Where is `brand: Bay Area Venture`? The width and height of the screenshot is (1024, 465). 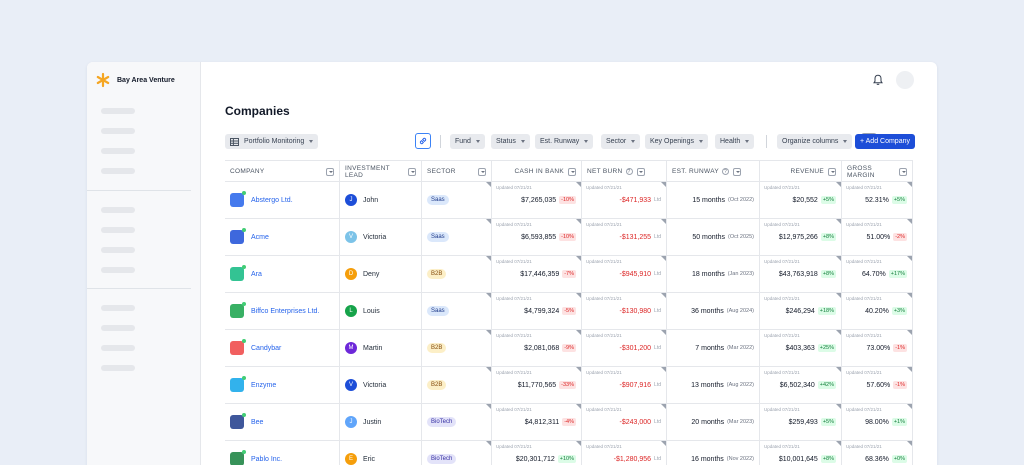 brand: Bay Area Venture is located at coordinates (135, 80).